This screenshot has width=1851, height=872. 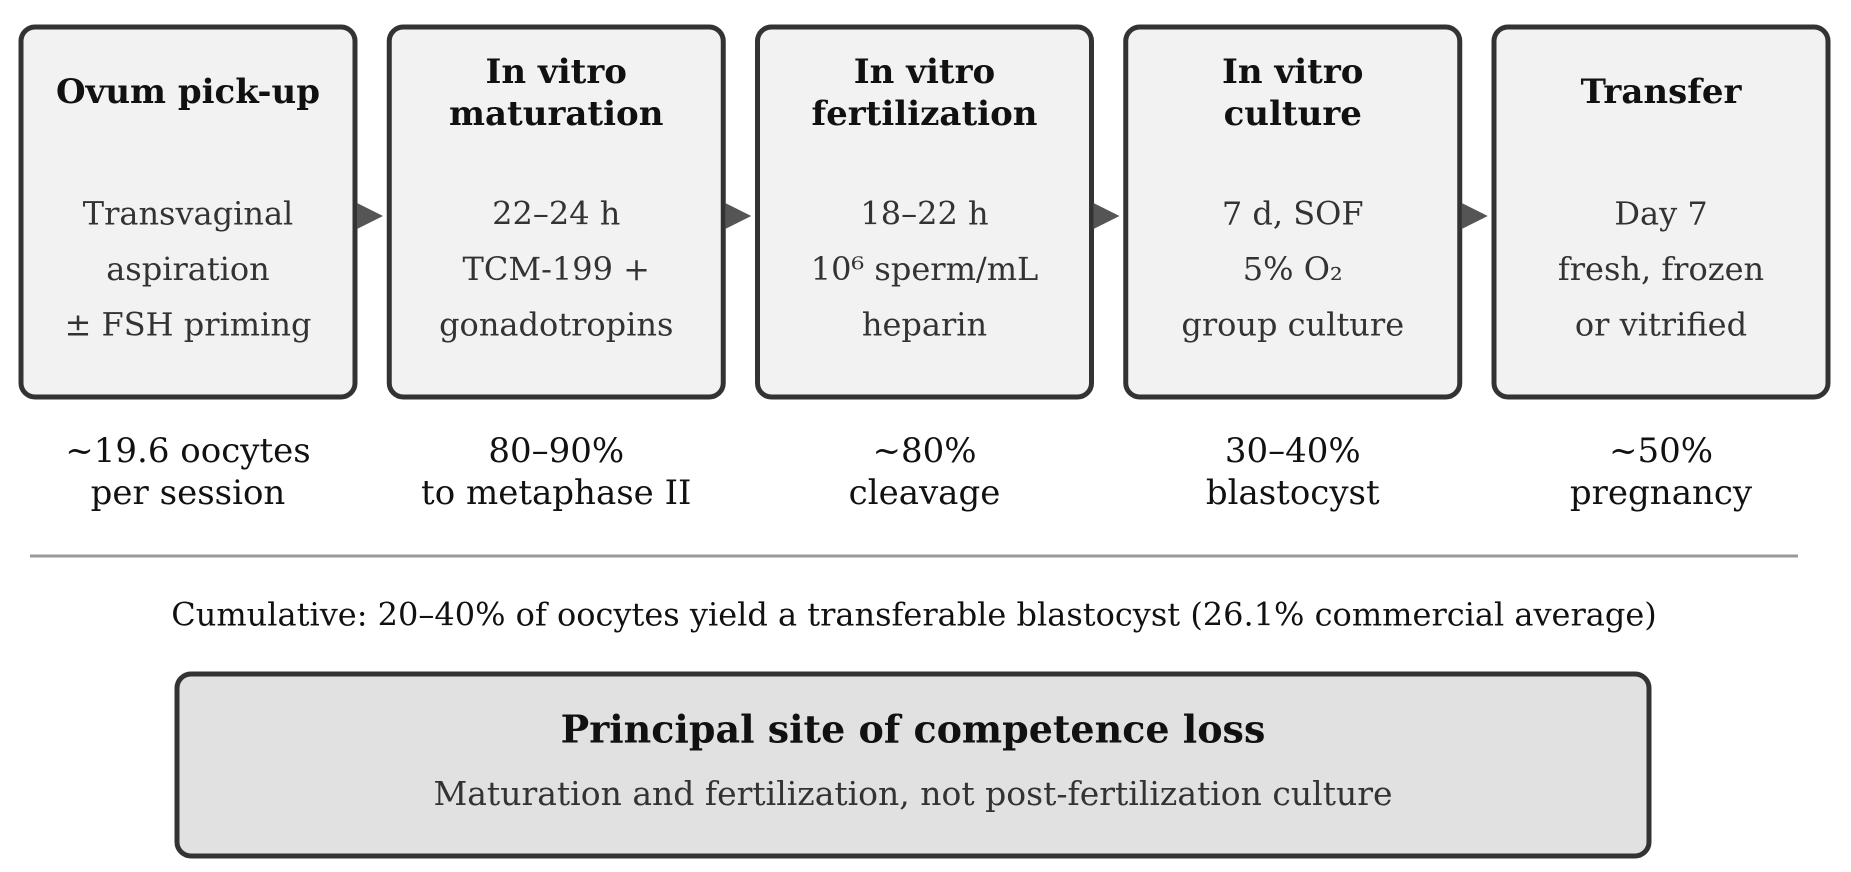 I want to click on step-title: Ovum pick-up, so click(x=188, y=92).